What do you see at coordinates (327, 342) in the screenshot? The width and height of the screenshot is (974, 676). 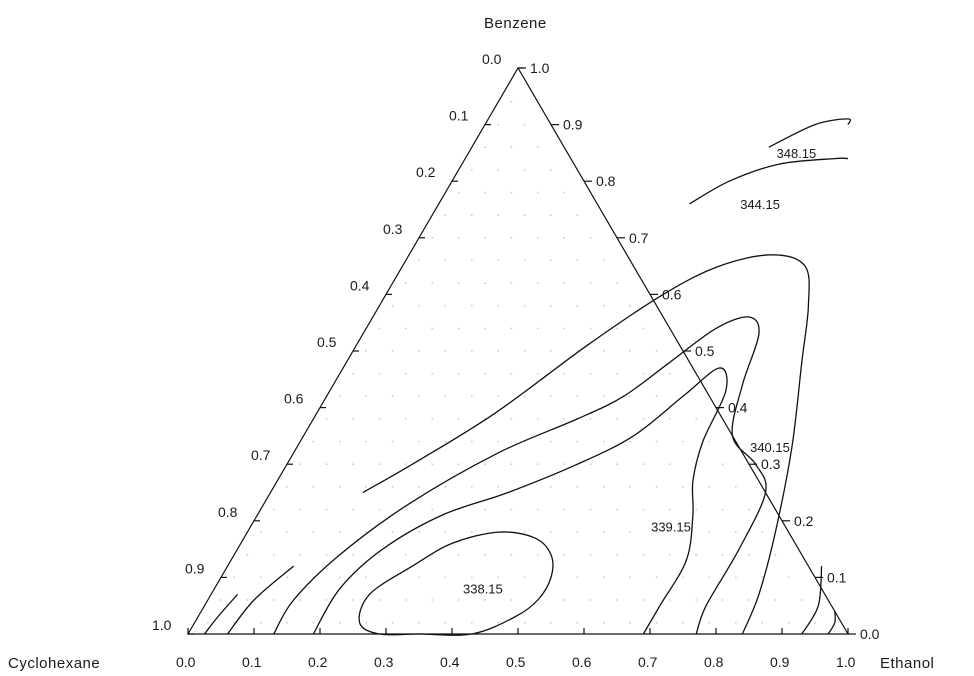 I see `left-tick-label: 0.5` at bounding box center [327, 342].